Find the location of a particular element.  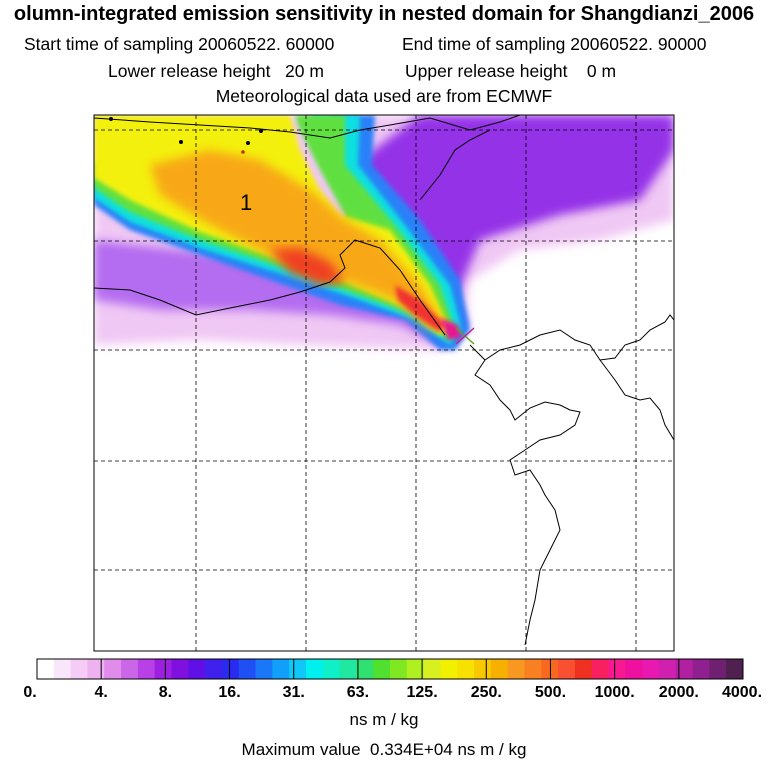

contour-magenta-receptor is located at coordinates (451, 329).